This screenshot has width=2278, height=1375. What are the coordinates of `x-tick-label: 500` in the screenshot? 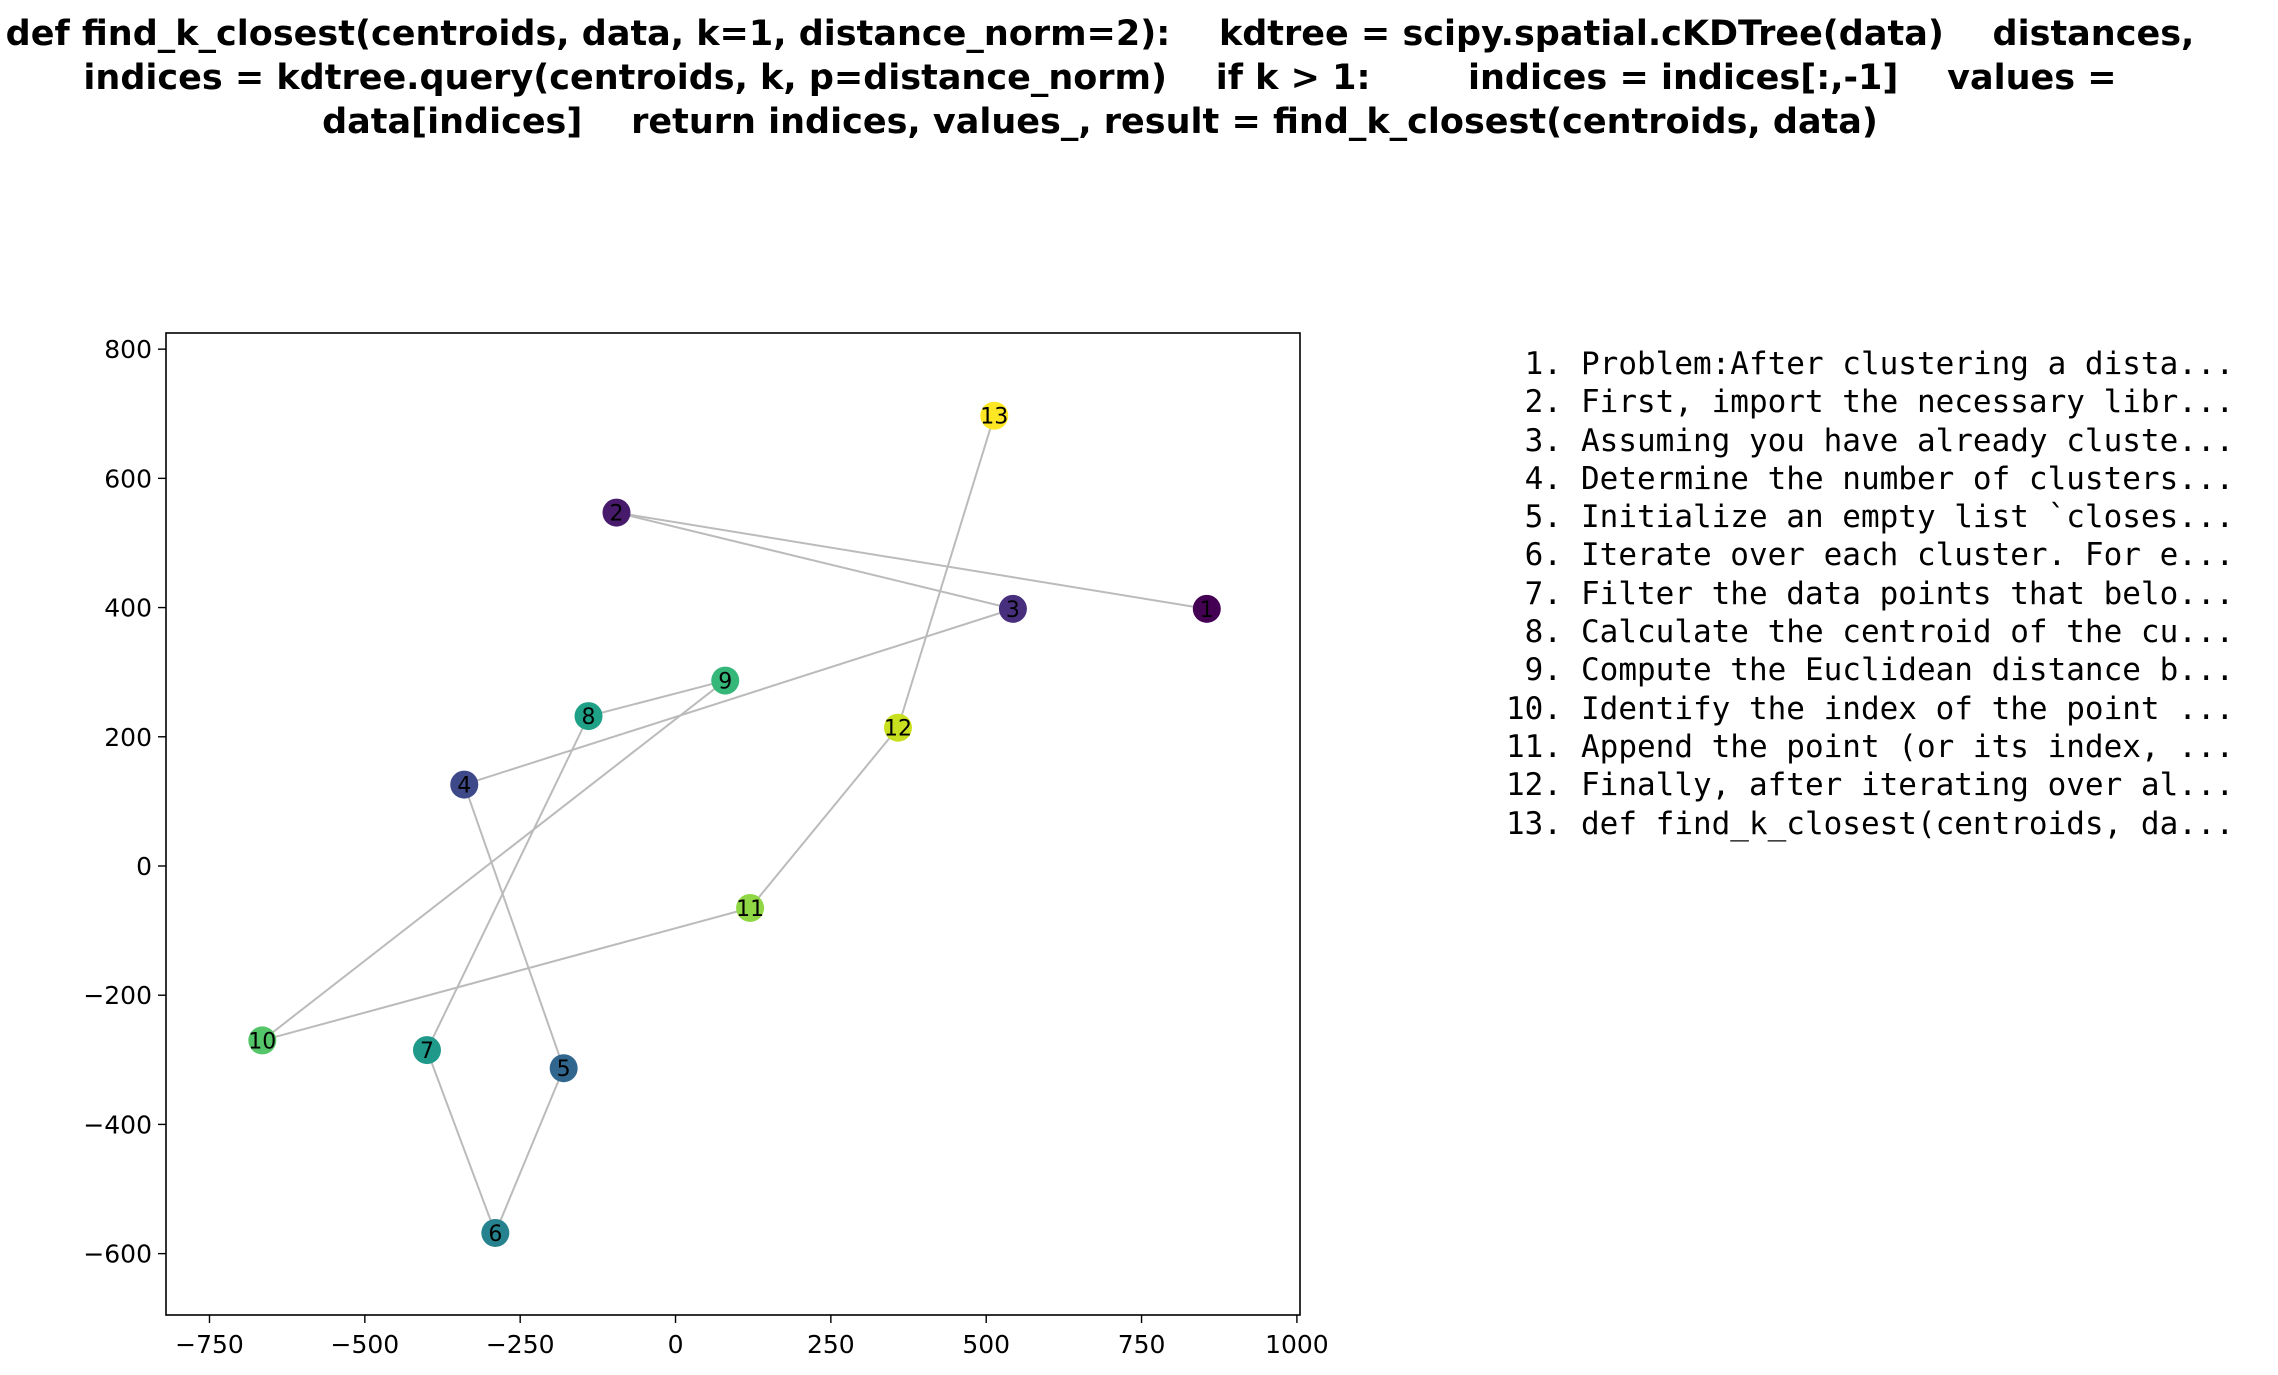 It's located at (986, 1344).